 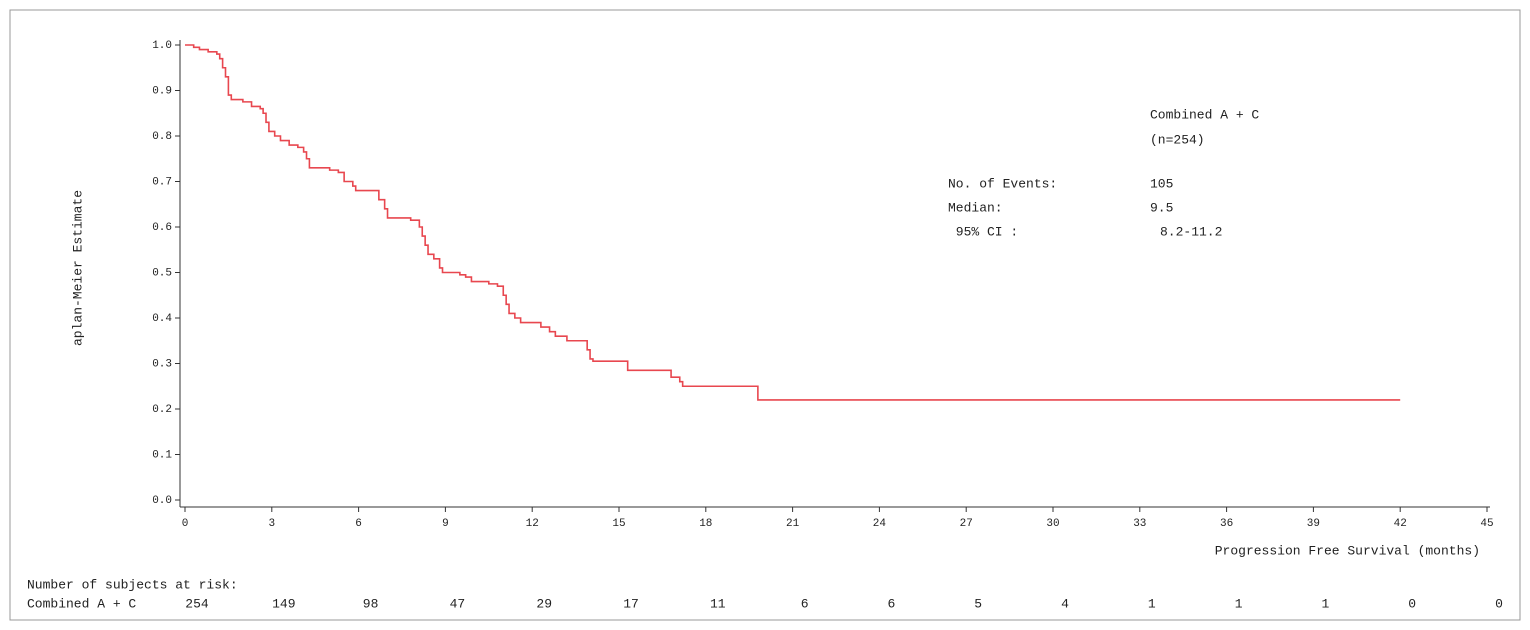 What do you see at coordinates (1065, 603) in the screenshot?
I see `risk-count: 4` at bounding box center [1065, 603].